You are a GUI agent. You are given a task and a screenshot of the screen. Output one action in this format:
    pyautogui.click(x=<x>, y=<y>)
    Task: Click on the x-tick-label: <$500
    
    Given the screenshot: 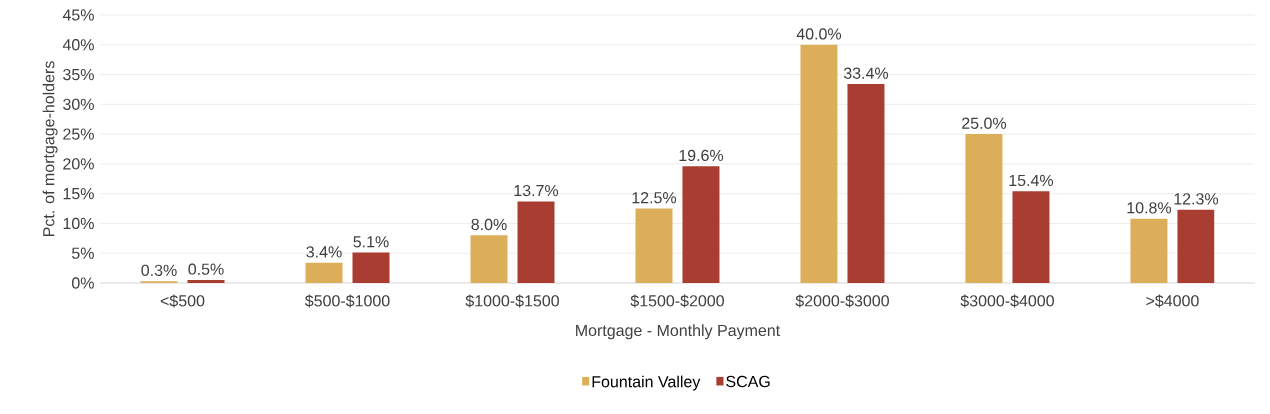 What is the action you would take?
    pyautogui.click(x=182, y=301)
    